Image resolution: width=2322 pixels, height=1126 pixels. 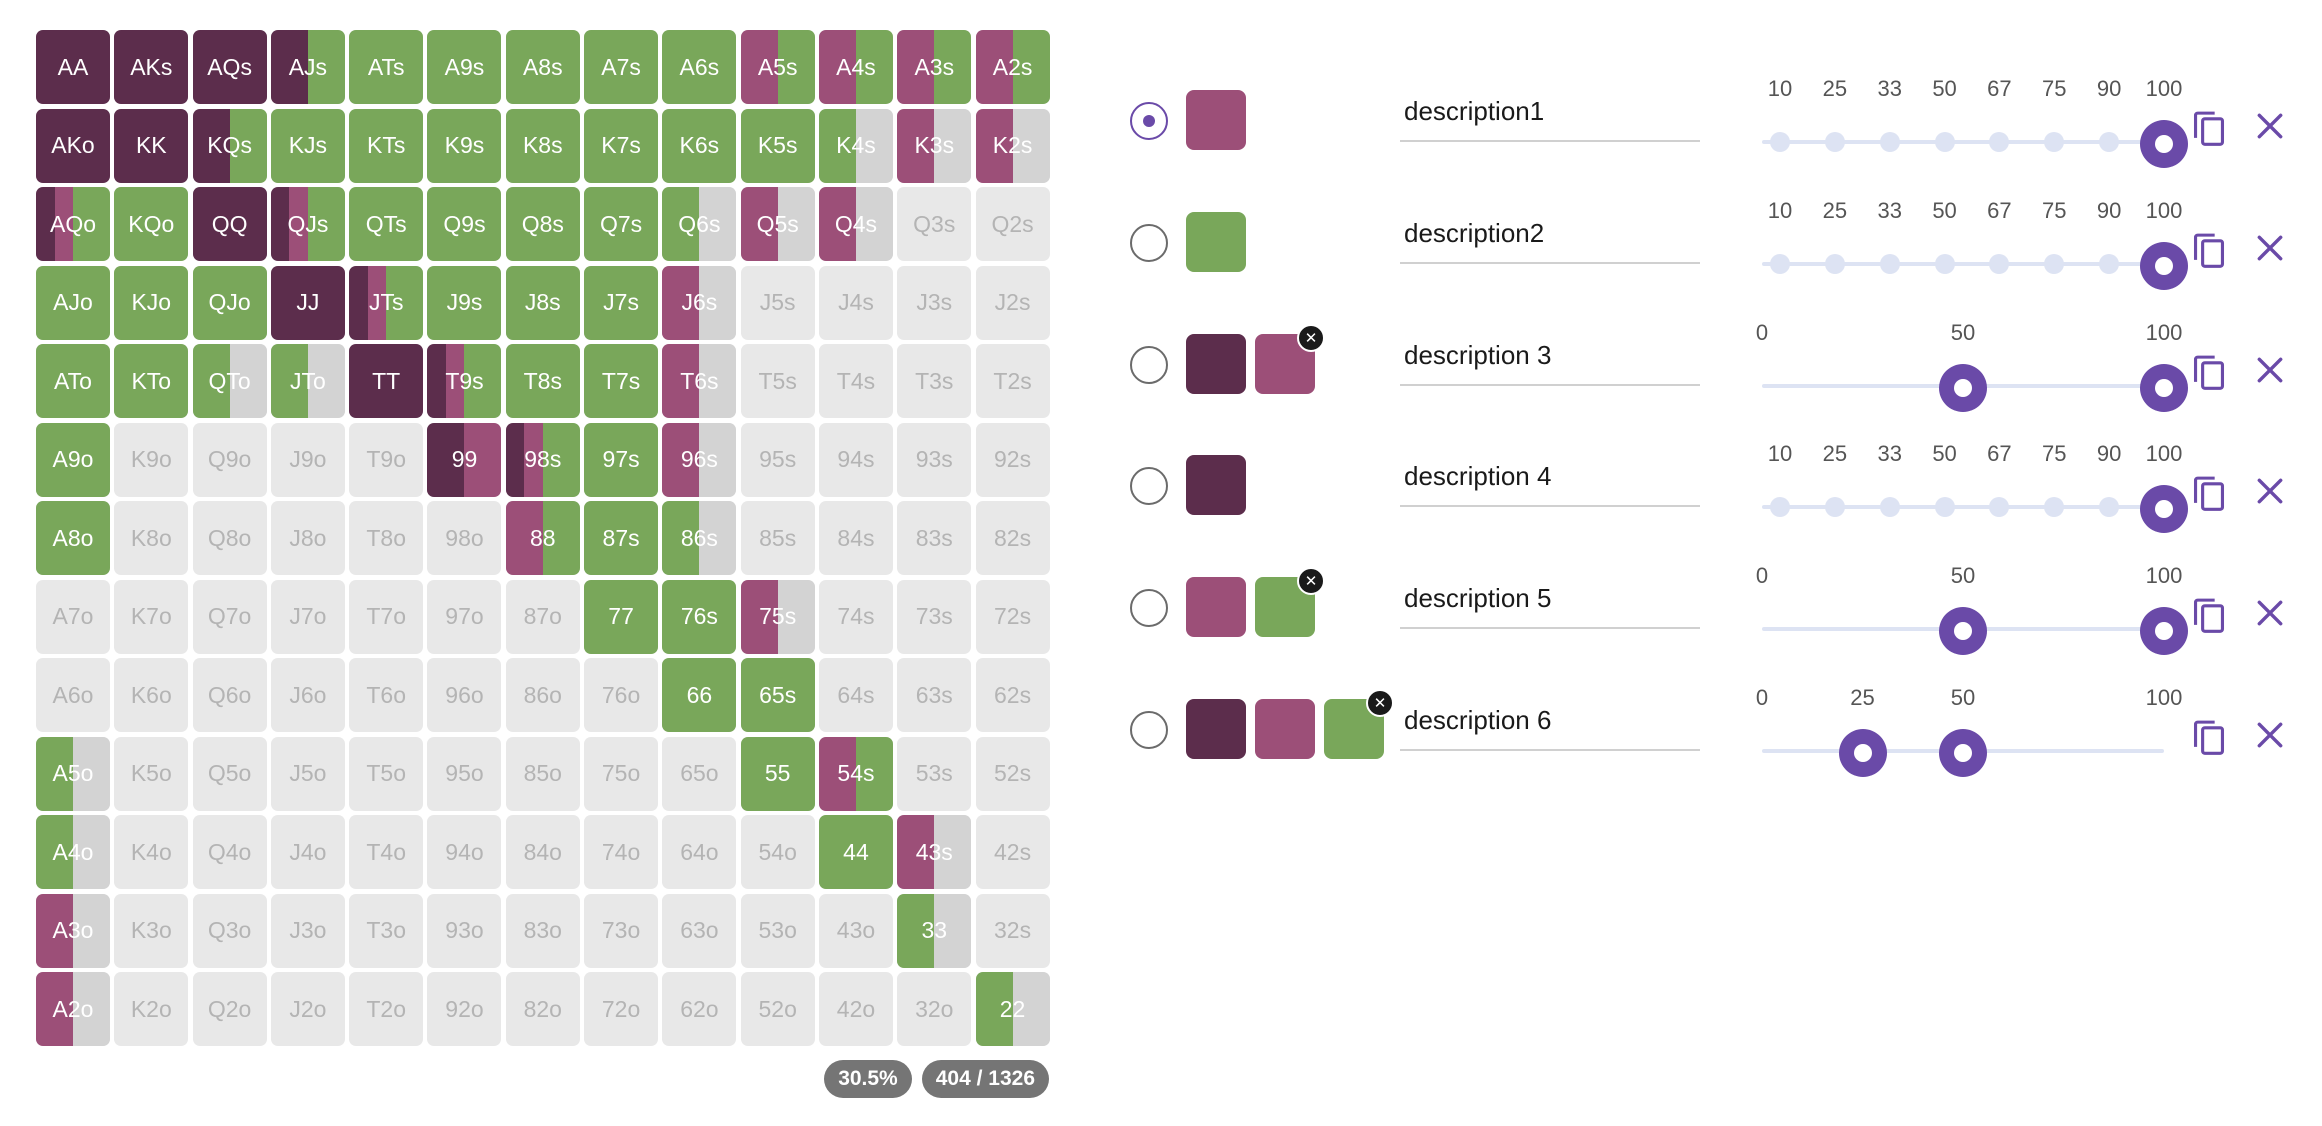 I want to click on description-input: description 3, so click(x=1550, y=363).